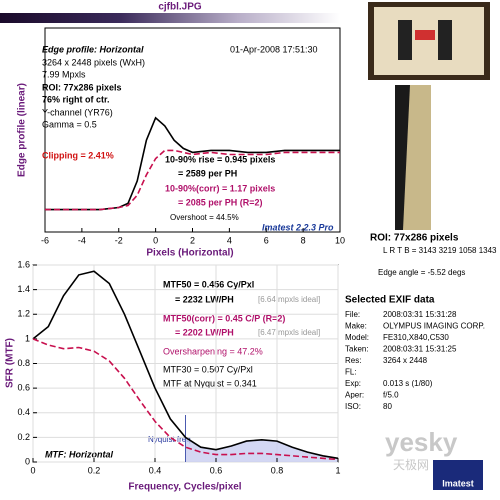  Describe the element at coordinates (216, 470) in the screenshot. I see `x-tick-label: 0.6` at that location.